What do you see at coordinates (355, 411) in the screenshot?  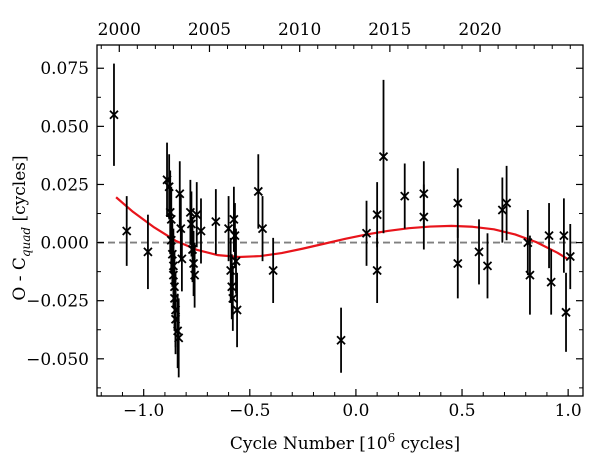 I see `x-tick-label: 0.0` at bounding box center [355, 411].